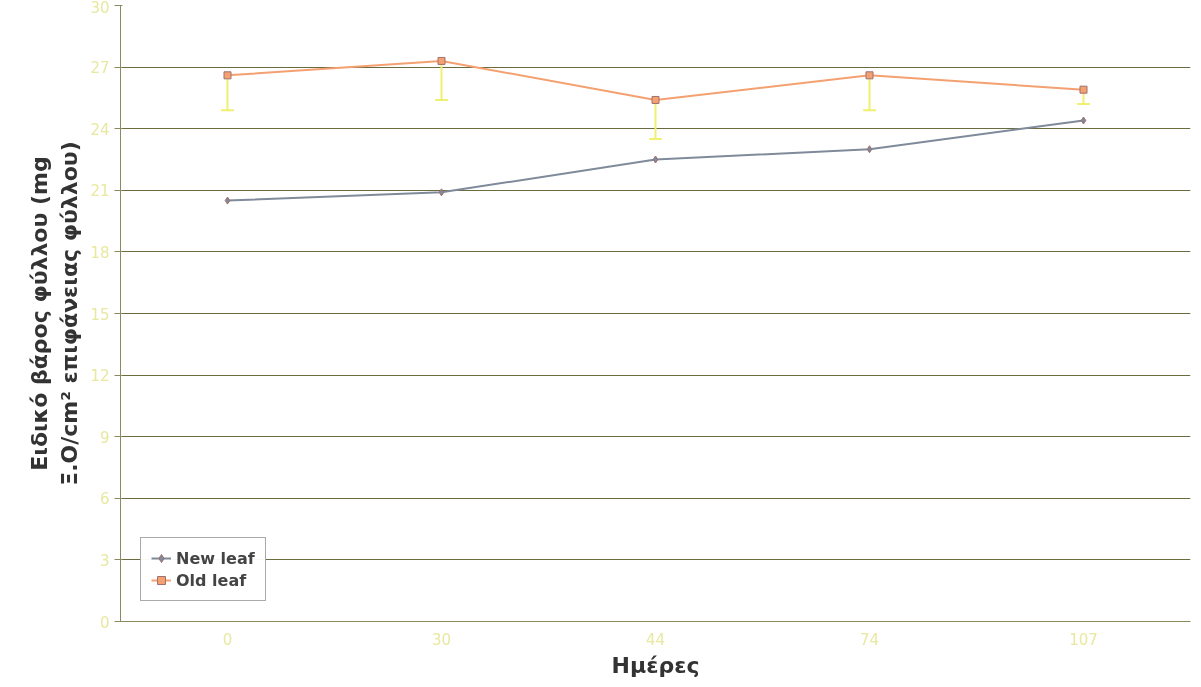 The image size is (1201, 687). What do you see at coordinates (869, 639) in the screenshot?
I see `x-tick-label: 74` at bounding box center [869, 639].